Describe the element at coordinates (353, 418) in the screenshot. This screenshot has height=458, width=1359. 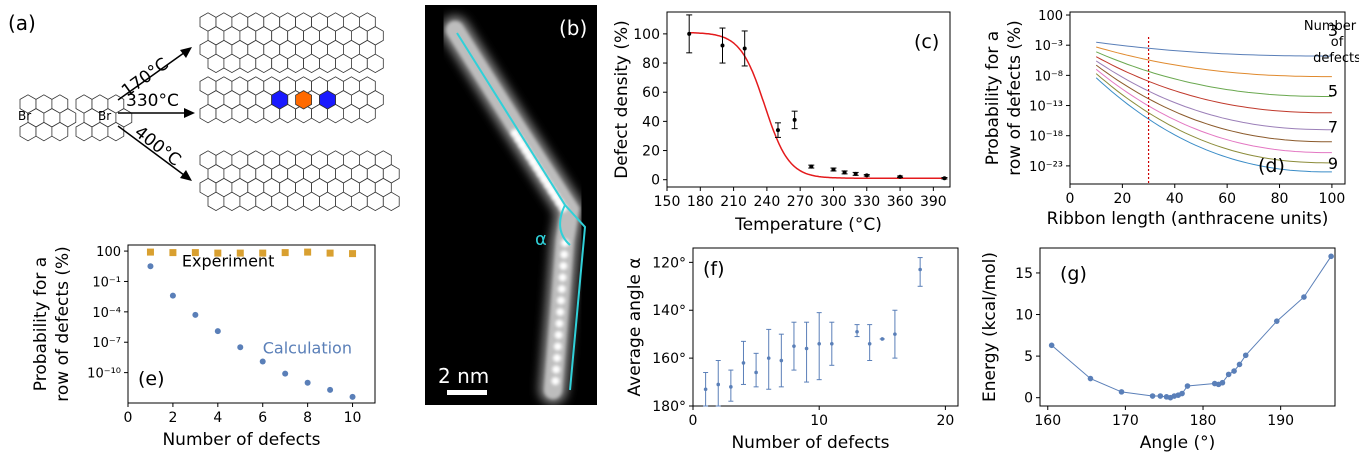
I see `x-tick-label: 10` at that location.